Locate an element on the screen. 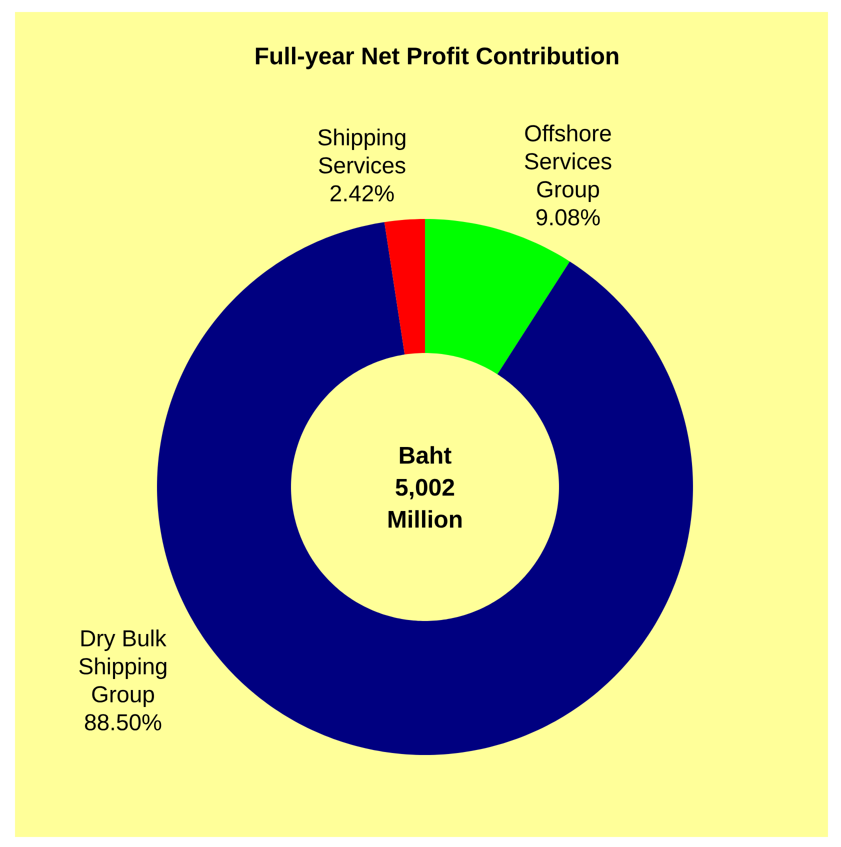 This screenshot has width=841, height=847. slice-label: Shipping Services is located at coordinates (362, 151).